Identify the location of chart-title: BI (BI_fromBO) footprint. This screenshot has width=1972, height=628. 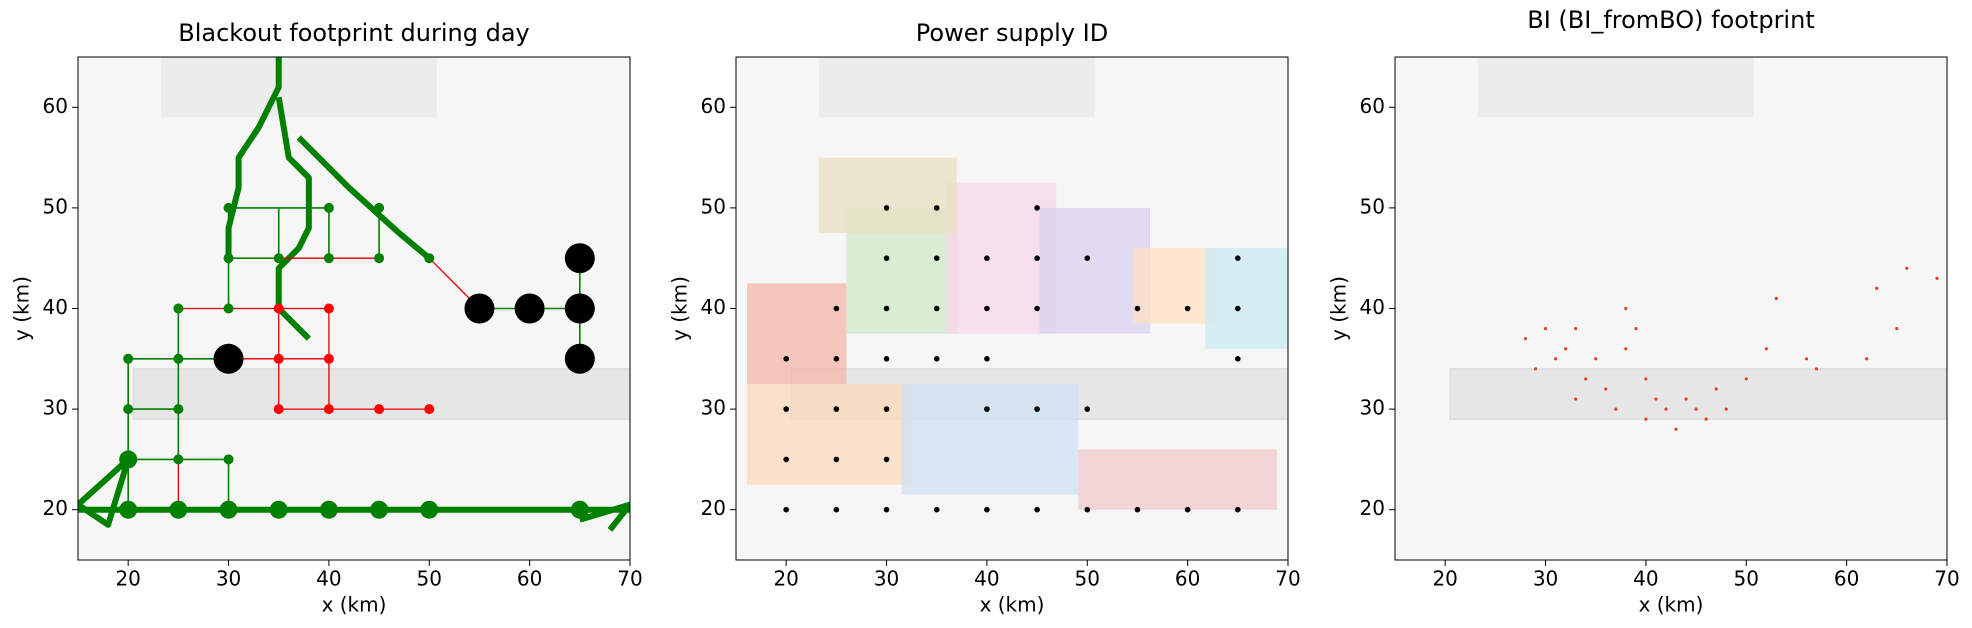
(1670, 20).